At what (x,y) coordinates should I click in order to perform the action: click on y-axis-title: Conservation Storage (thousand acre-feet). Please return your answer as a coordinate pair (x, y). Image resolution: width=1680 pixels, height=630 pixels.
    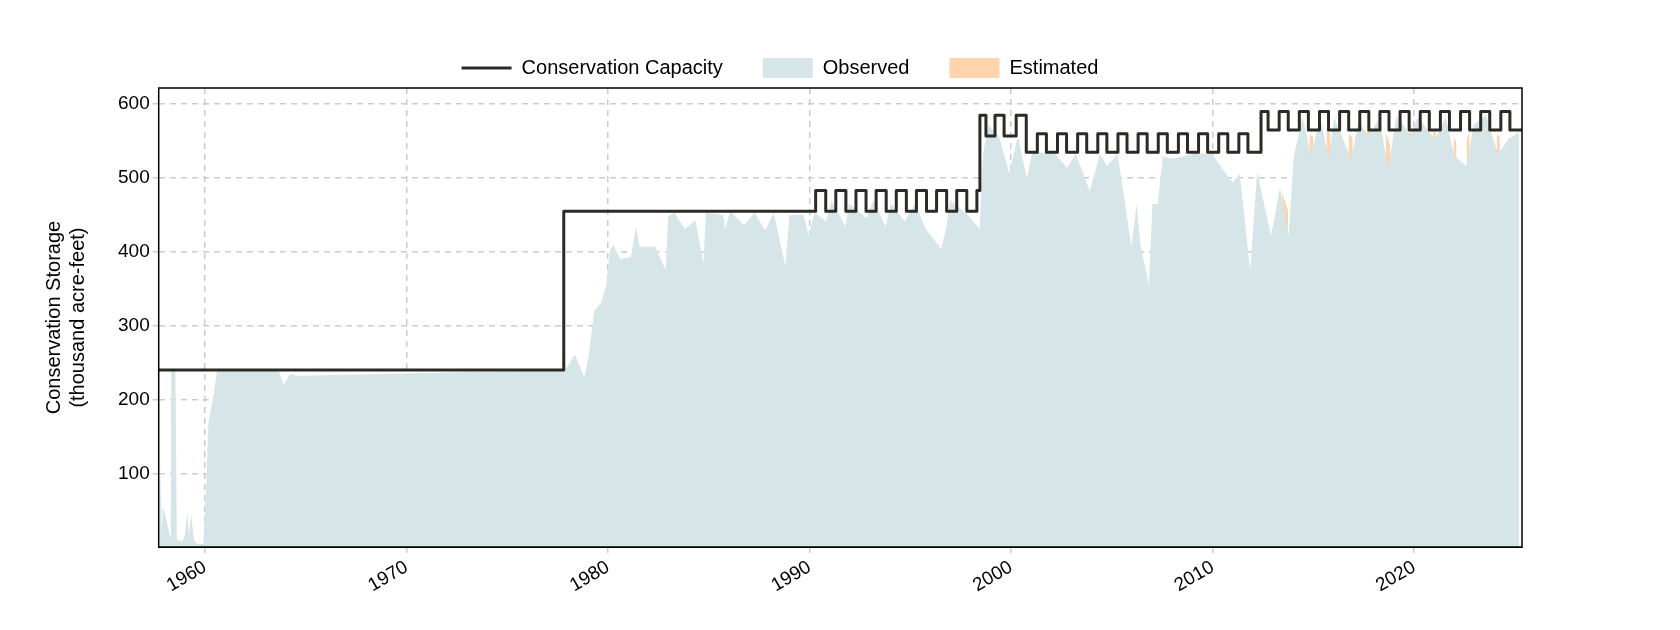
    Looking at the image, I should click on (64, 317).